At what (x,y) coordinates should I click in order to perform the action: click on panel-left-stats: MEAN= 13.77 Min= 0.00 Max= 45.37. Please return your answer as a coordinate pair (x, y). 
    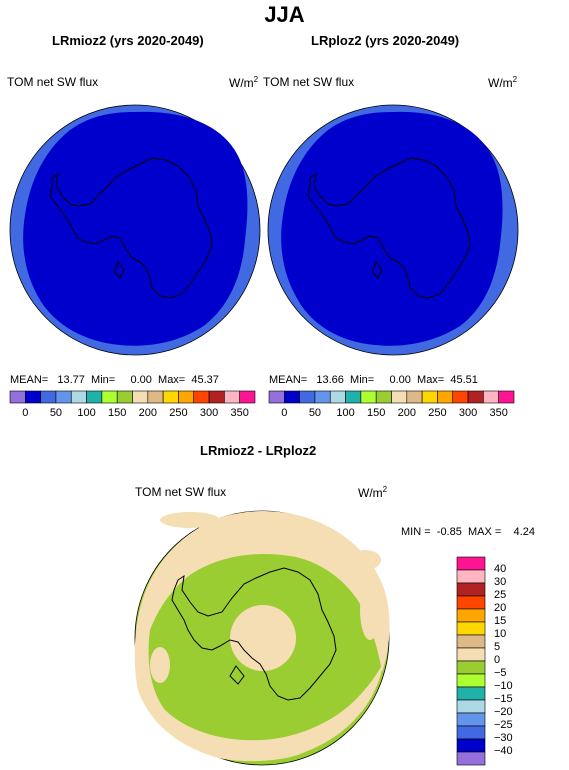
    Looking at the image, I should click on (114, 380).